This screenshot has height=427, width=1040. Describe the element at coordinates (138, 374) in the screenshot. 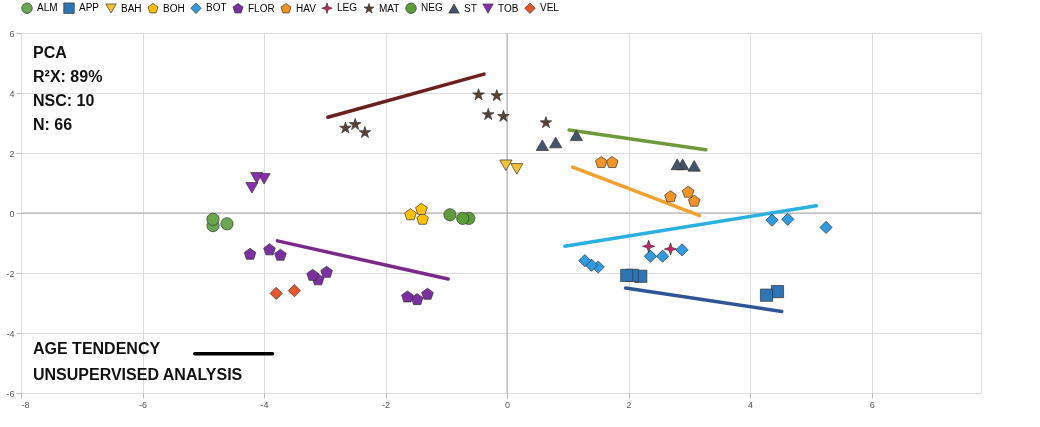

I see `annotation: UNSUPERVISED ANALYSIS` at that location.